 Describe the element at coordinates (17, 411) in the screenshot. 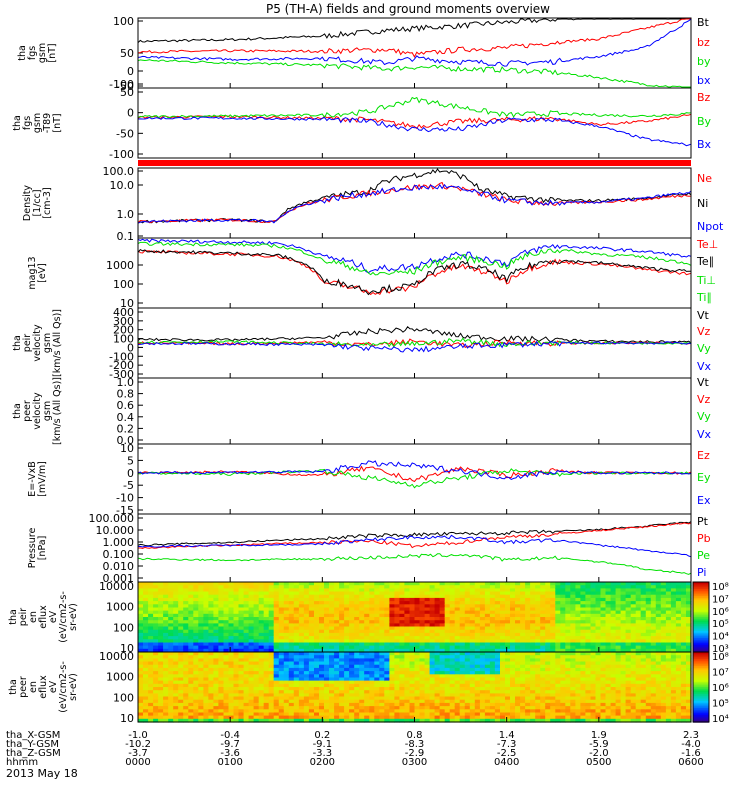

I see `y-axis-label: tha` at that location.